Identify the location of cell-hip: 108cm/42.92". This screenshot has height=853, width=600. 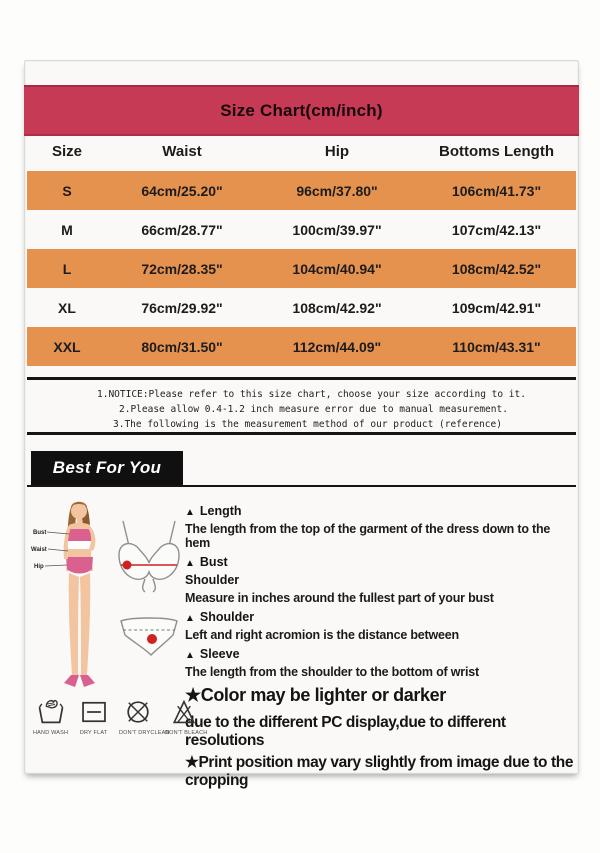
(337, 307).